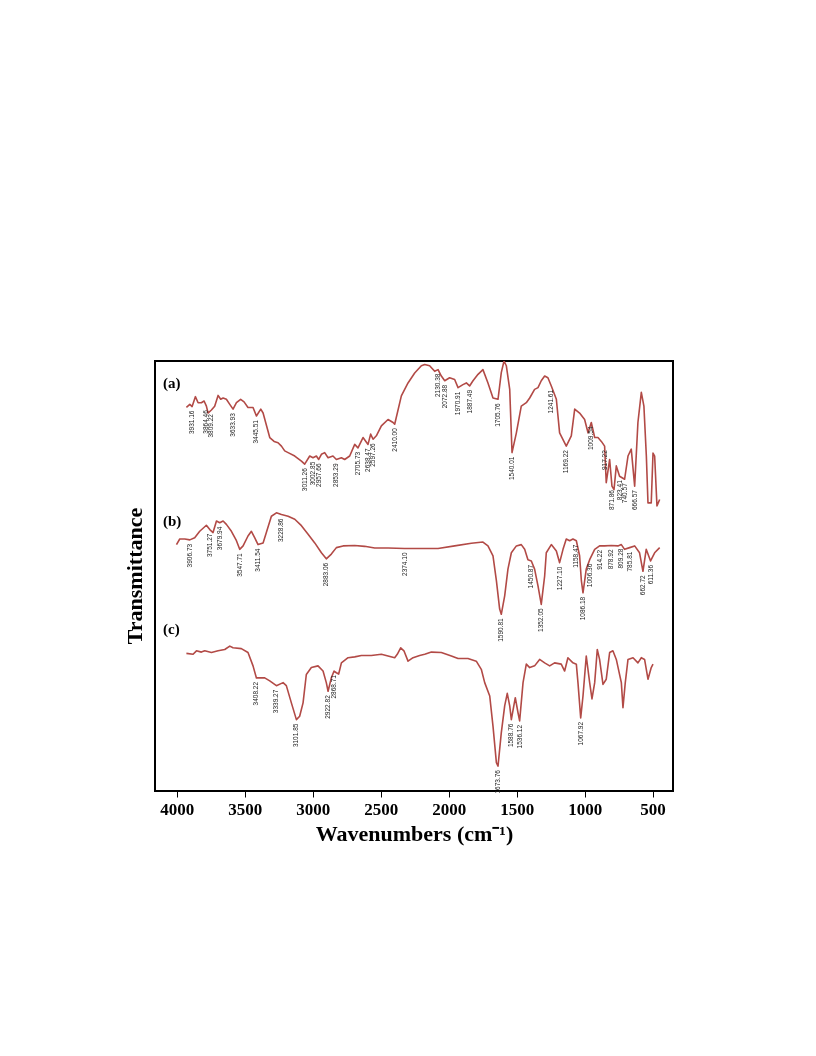  What do you see at coordinates (653, 809) in the screenshot?
I see `x-tick-label: 500` at bounding box center [653, 809].